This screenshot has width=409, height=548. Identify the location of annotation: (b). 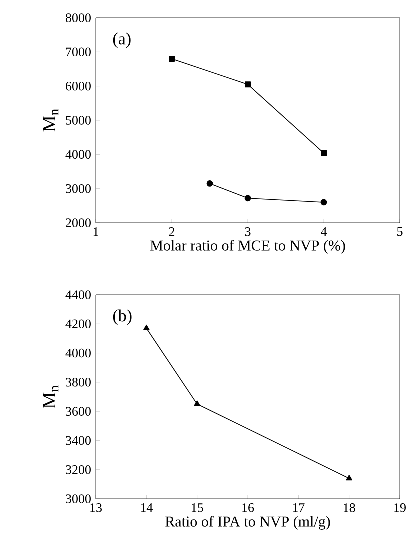
(122, 318).